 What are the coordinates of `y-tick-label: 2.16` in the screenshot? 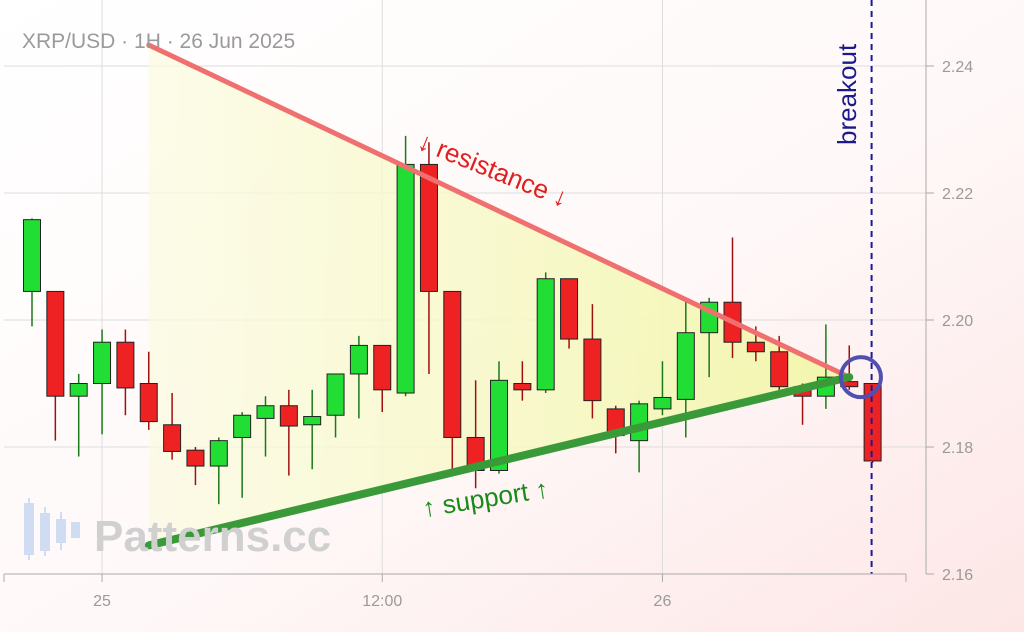 It's located at (957, 575).